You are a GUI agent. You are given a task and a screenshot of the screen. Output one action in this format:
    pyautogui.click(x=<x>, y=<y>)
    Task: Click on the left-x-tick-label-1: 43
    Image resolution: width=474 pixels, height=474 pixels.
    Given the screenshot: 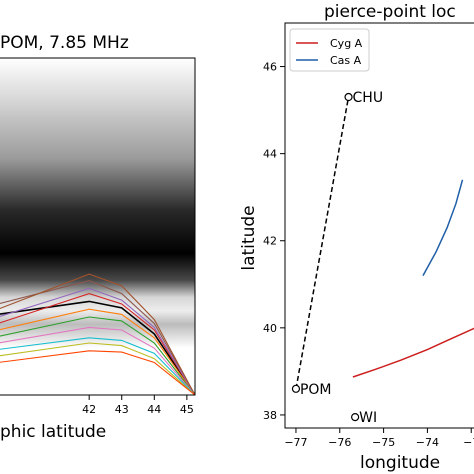 What is the action you would take?
    pyautogui.click(x=122, y=409)
    